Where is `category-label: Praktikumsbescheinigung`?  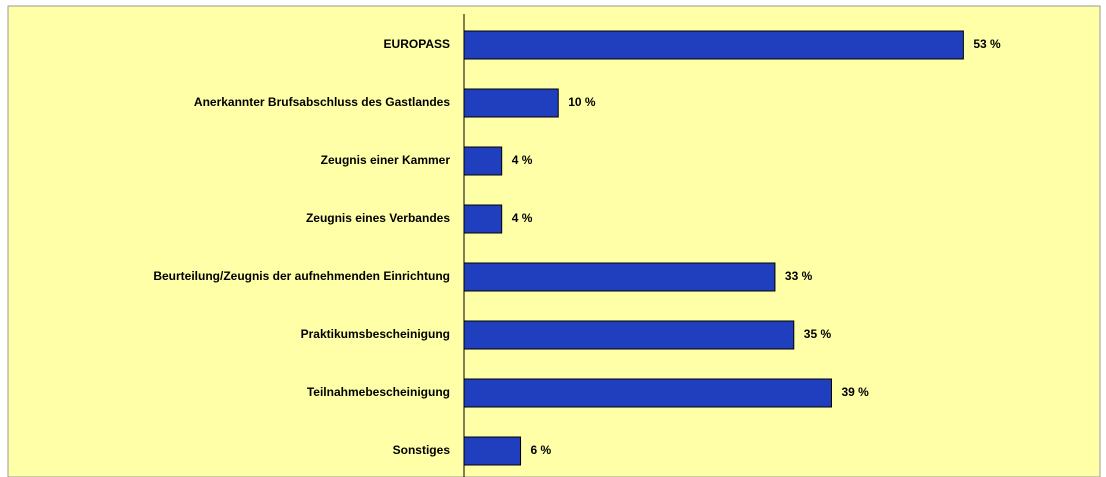
category-label: Praktikumsbescheinigung is located at coordinates (375, 334).